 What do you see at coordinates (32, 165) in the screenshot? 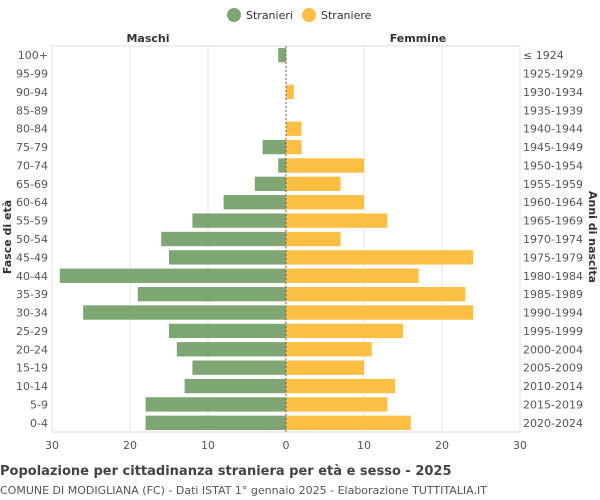
I see `age-group-label: 70-74` at bounding box center [32, 165].